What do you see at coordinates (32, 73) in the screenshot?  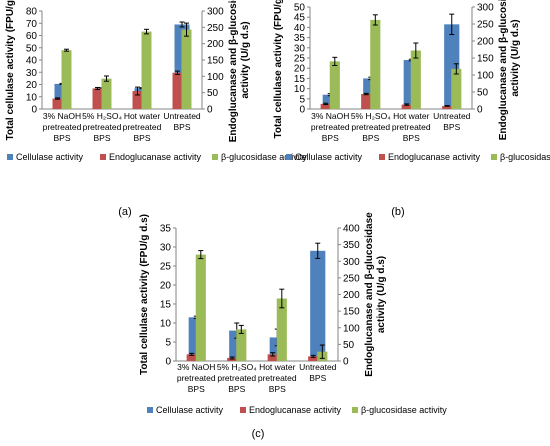 I see `y-tick-label-left: 30` at bounding box center [32, 73].